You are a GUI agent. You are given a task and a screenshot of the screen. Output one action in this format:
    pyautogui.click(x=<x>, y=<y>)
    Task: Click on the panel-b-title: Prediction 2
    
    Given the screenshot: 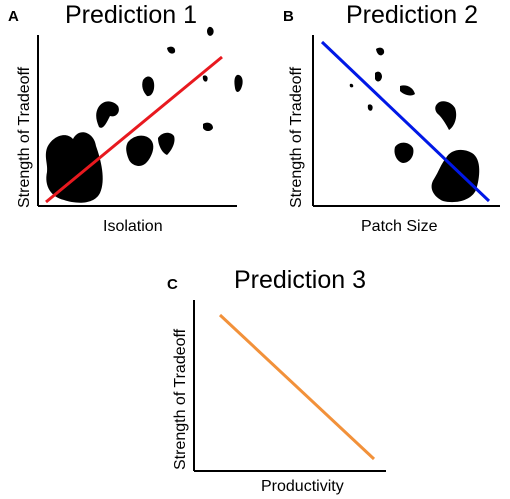 What is the action you would take?
    pyautogui.click(x=412, y=15)
    